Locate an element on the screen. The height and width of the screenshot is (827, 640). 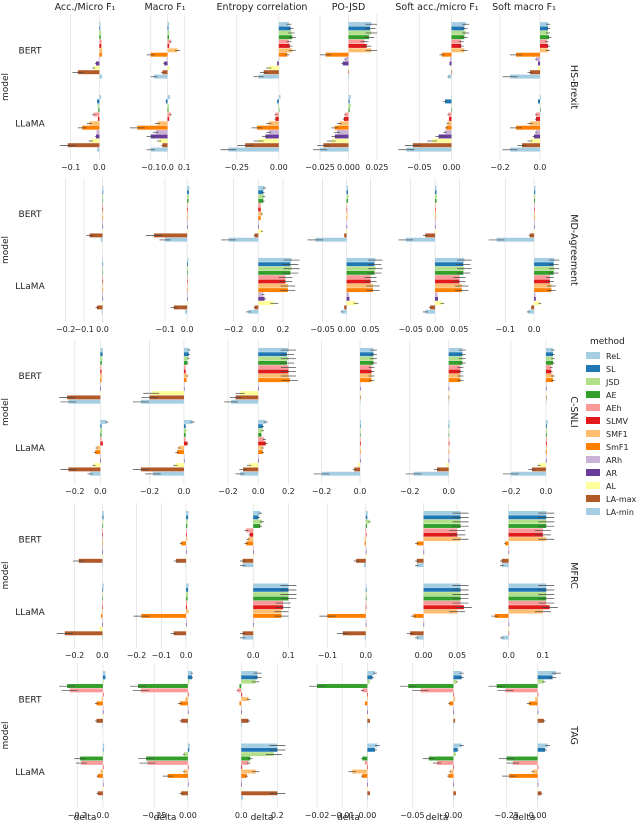
panel-3-3: −0.1 0.0 is located at coordinates (345, 581).